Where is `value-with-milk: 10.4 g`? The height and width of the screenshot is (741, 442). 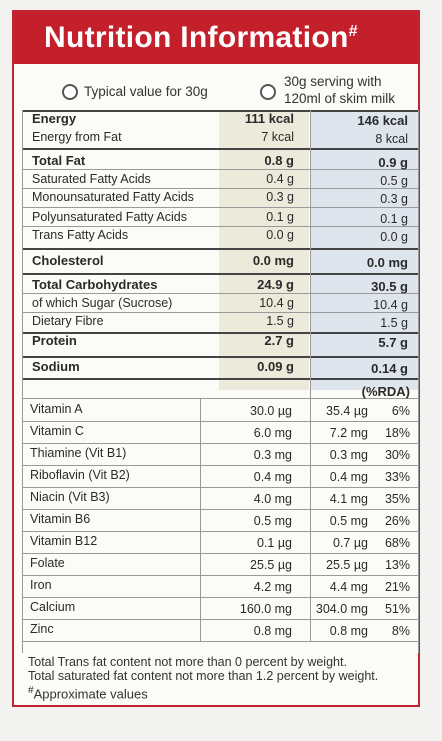
value-with-milk: 10.4 g is located at coordinates (390, 305).